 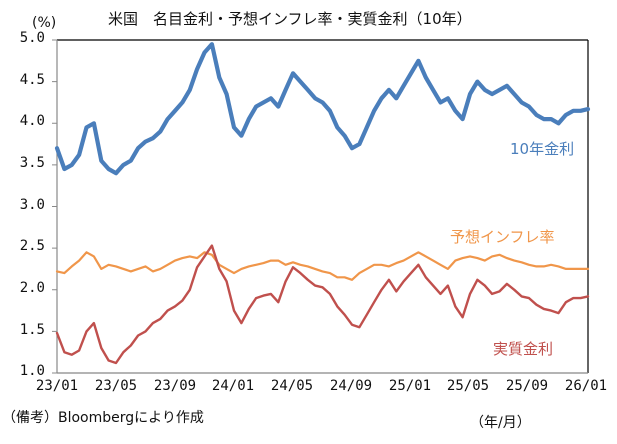 I want to click on source-note: （備考）Bloombergにより作成, so click(x=103, y=418).